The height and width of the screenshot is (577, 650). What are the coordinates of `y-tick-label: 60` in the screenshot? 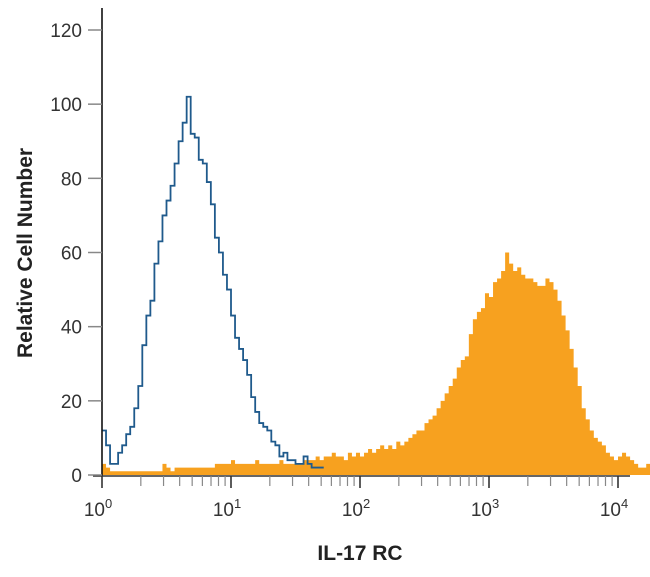 It's located at (71, 254).